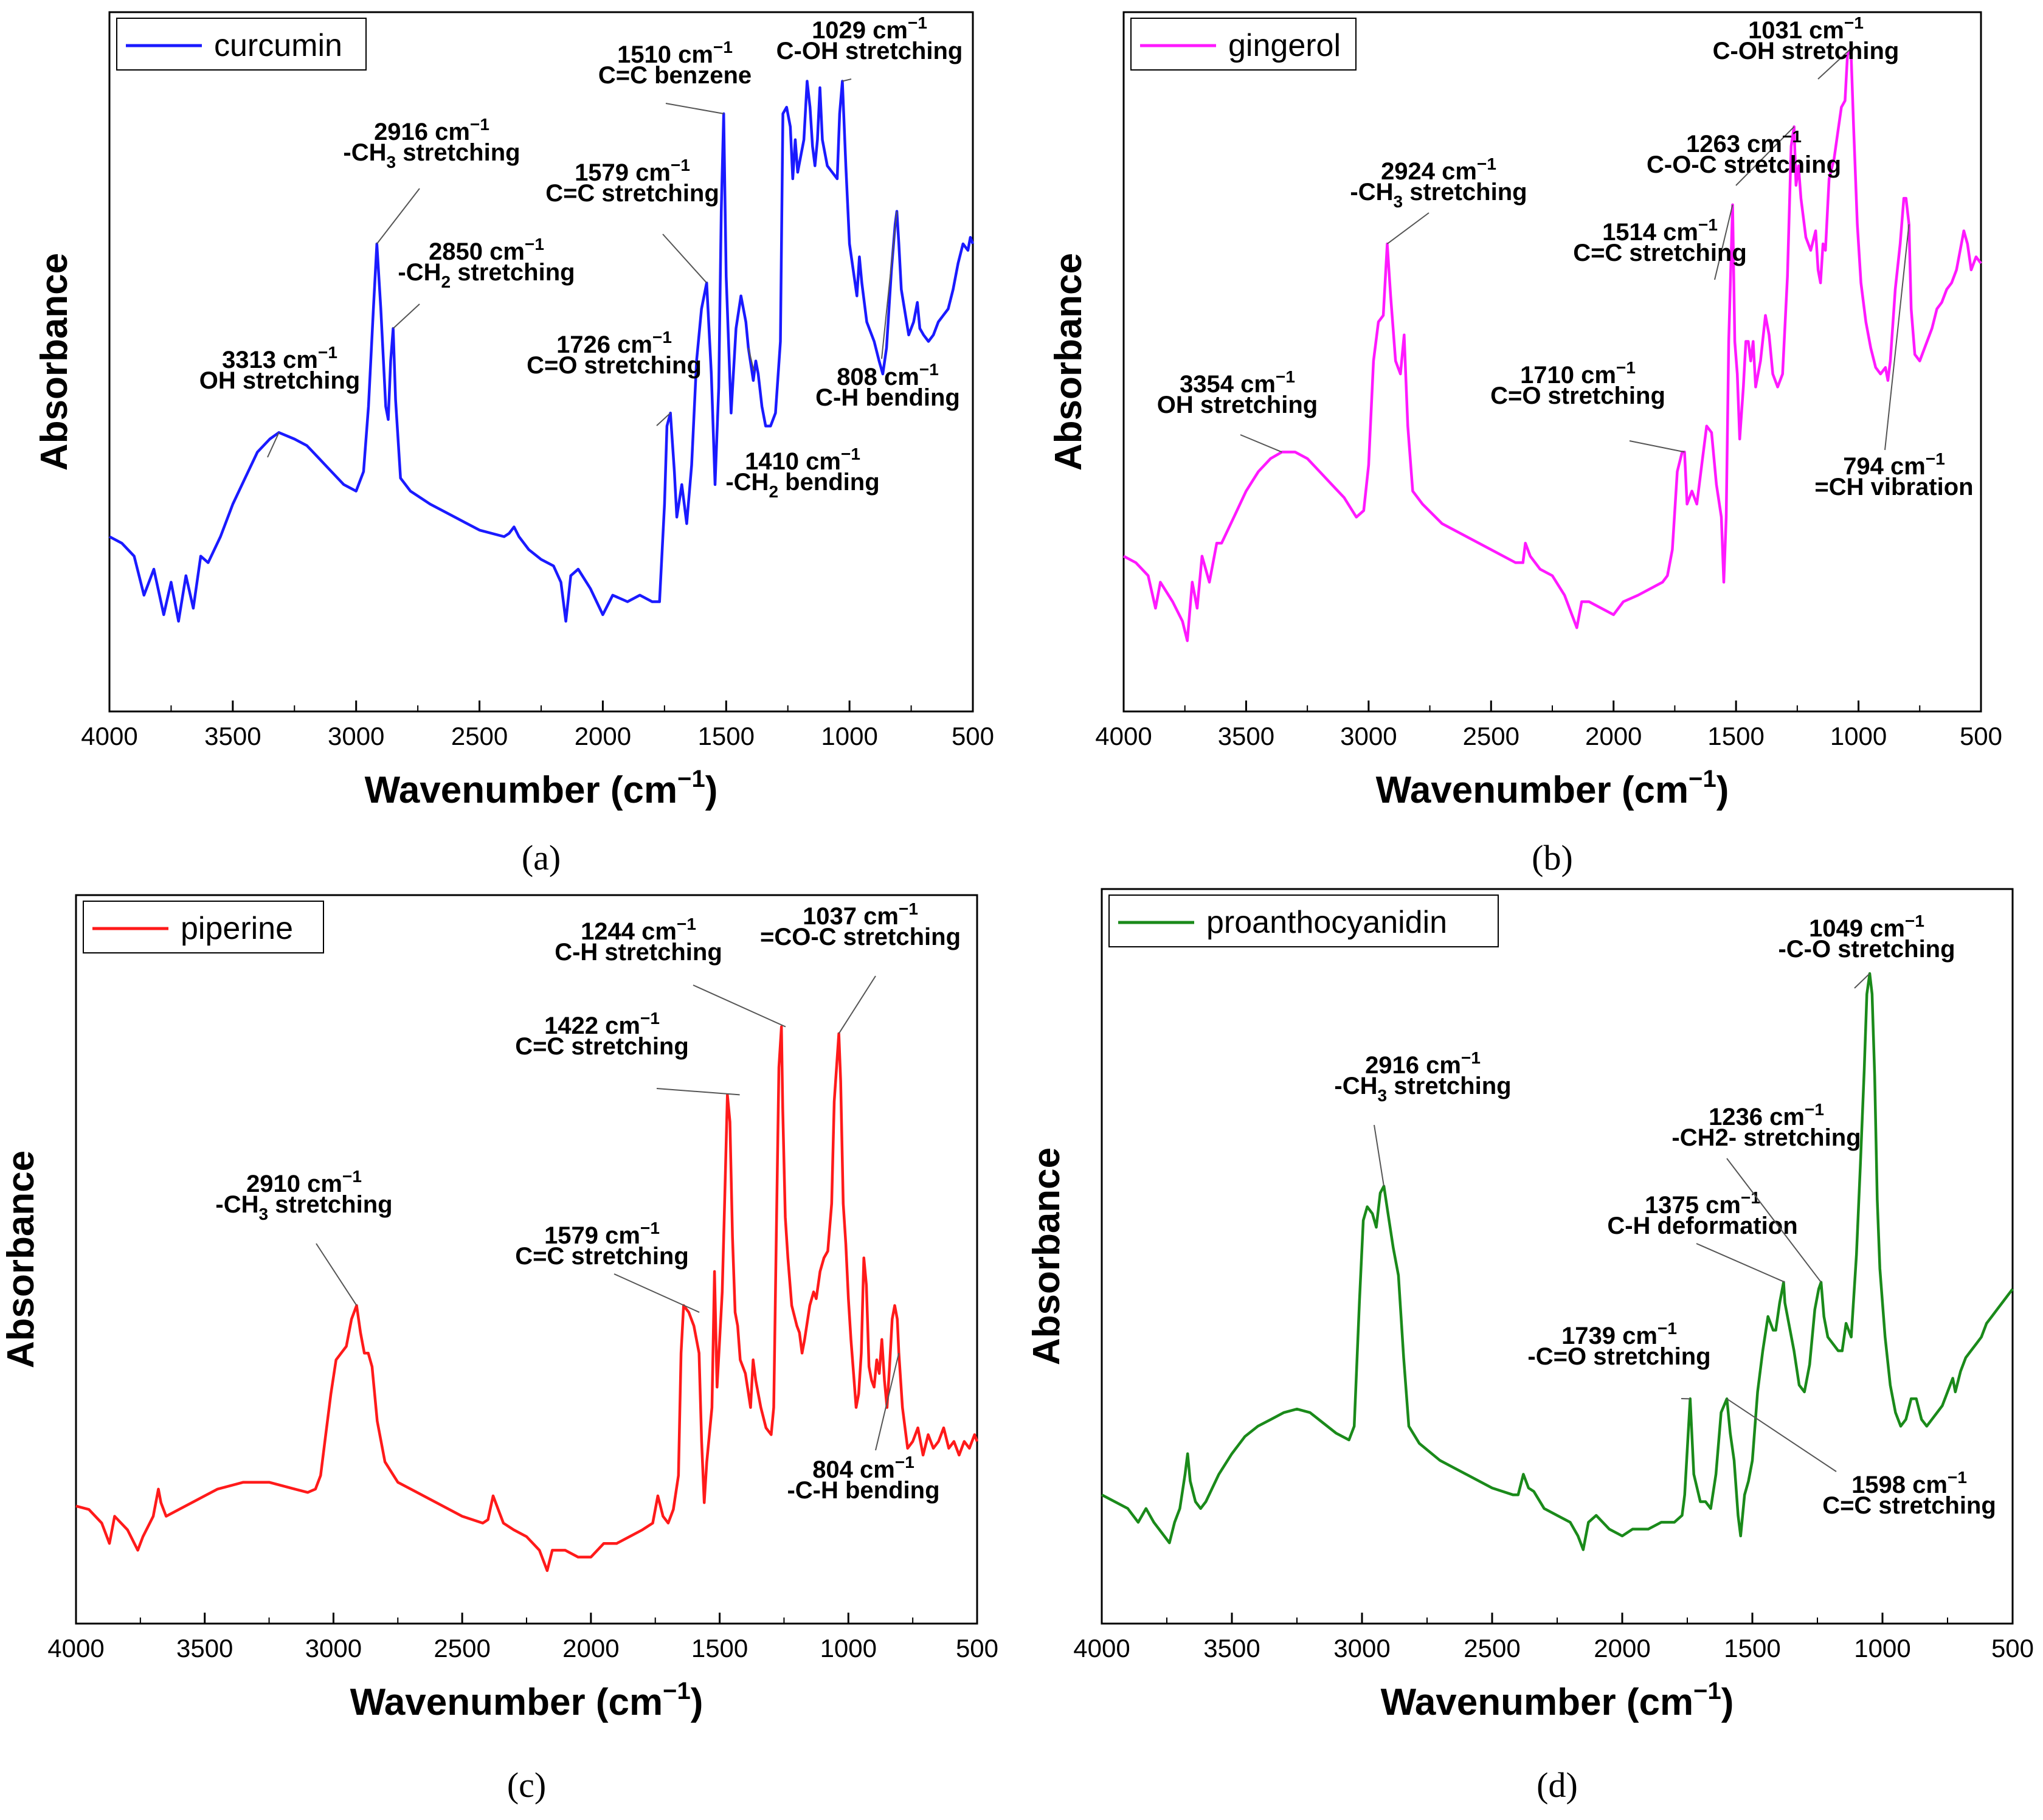 Image resolution: width=2043 pixels, height=1820 pixels. I want to click on legend: curcumin, so click(241, 44).